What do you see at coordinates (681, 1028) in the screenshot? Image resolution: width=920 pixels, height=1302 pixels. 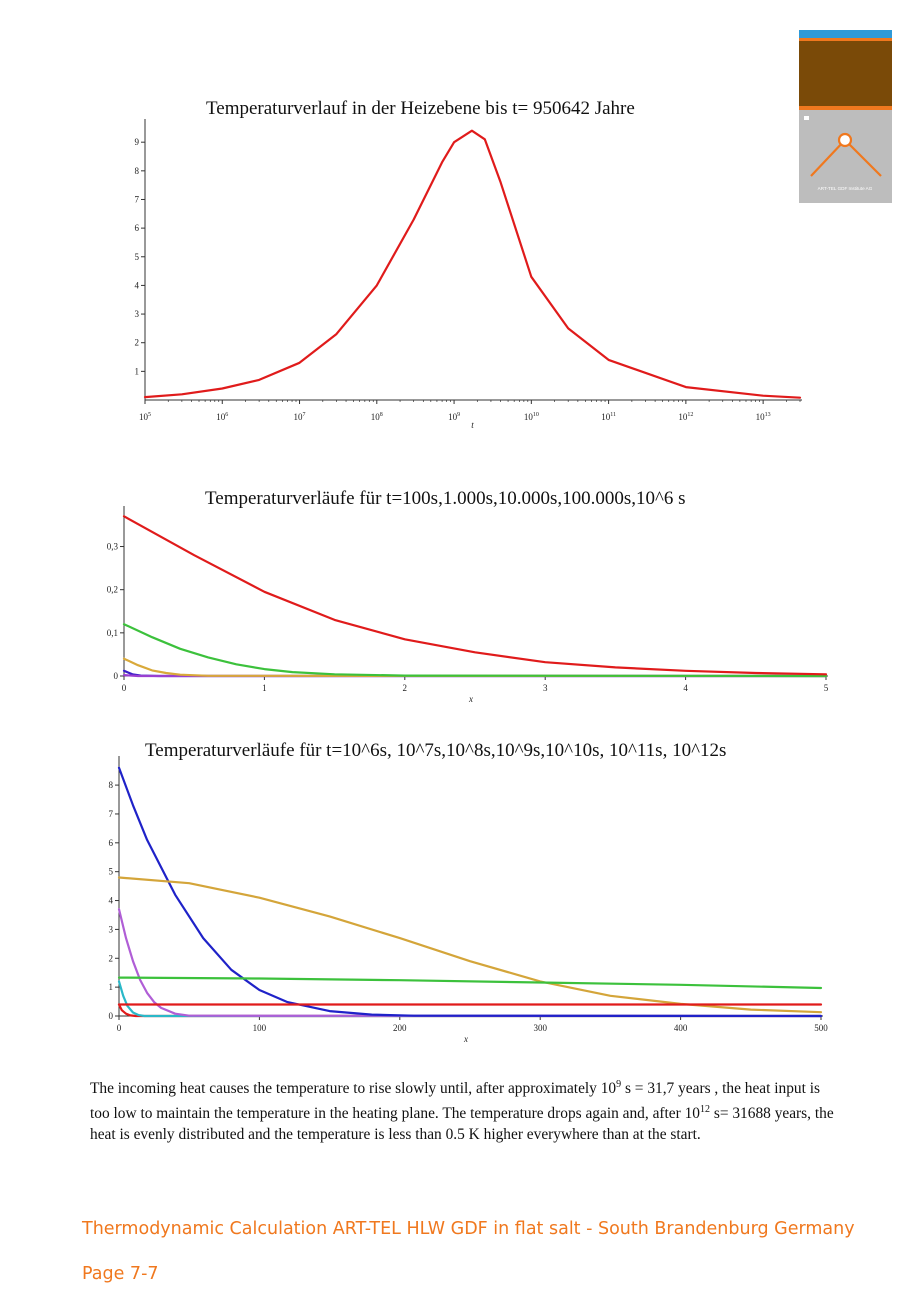 I see `chart3-x-tick-label: 400` at bounding box center [681, 1028].